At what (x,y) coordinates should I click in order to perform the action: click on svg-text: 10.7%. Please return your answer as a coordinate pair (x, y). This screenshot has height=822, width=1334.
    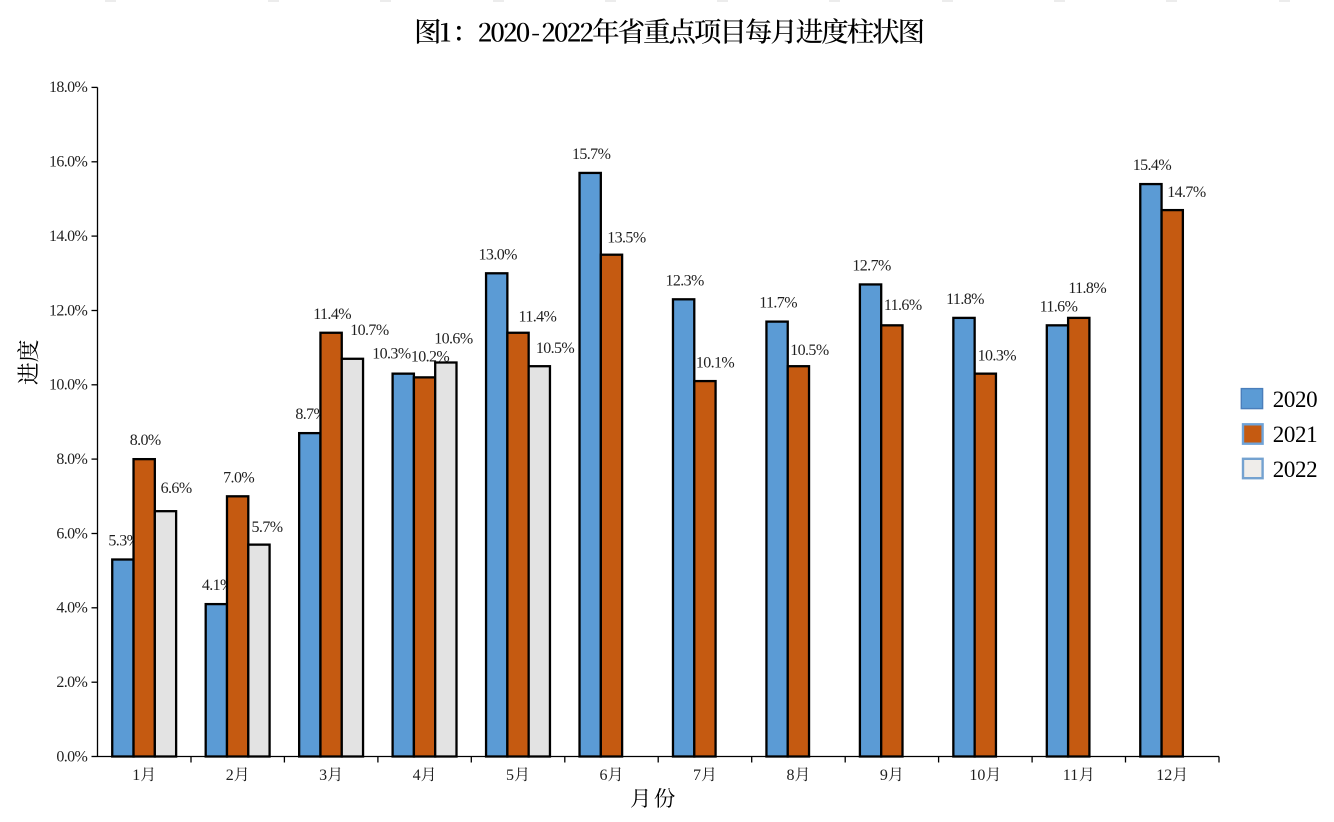
    Looking at the image, I should click on (369, 330).